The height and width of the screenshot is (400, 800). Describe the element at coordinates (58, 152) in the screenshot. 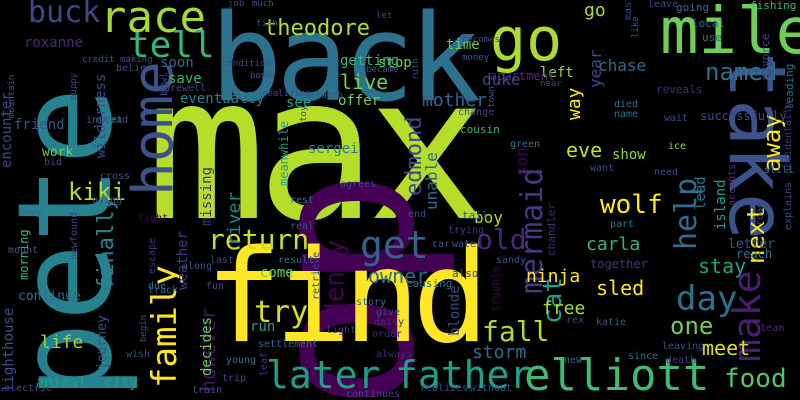

I see `word: work` at that location.